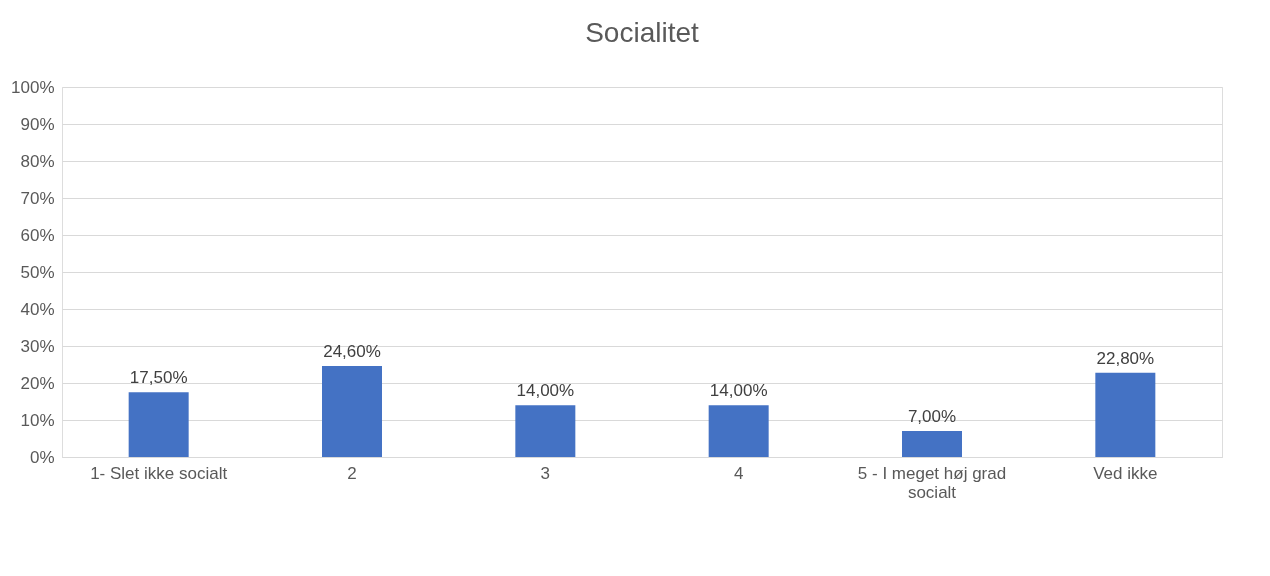 The height and width of the screenshot is (576, 1270). Describe the element at coordinates (37, 235) in the screenshot. I see `y-tick-label: 60%` at that location.